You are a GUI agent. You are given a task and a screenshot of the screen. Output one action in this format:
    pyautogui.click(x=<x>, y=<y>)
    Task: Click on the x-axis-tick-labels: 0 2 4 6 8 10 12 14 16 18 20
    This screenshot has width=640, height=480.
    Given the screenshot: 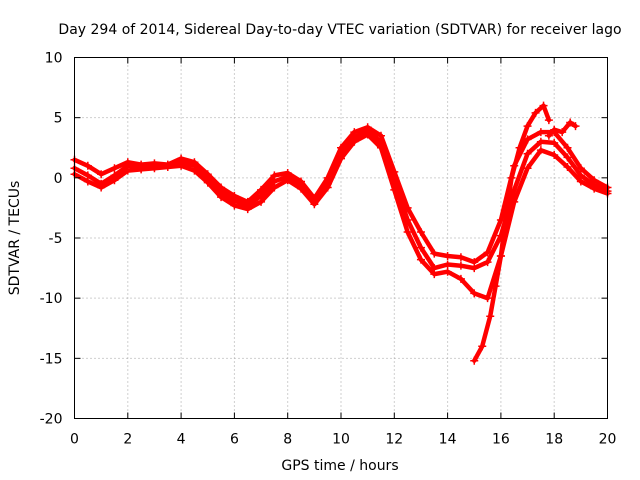 What is the action you would take?
    pyautogui.click(x=343, y=440)
    